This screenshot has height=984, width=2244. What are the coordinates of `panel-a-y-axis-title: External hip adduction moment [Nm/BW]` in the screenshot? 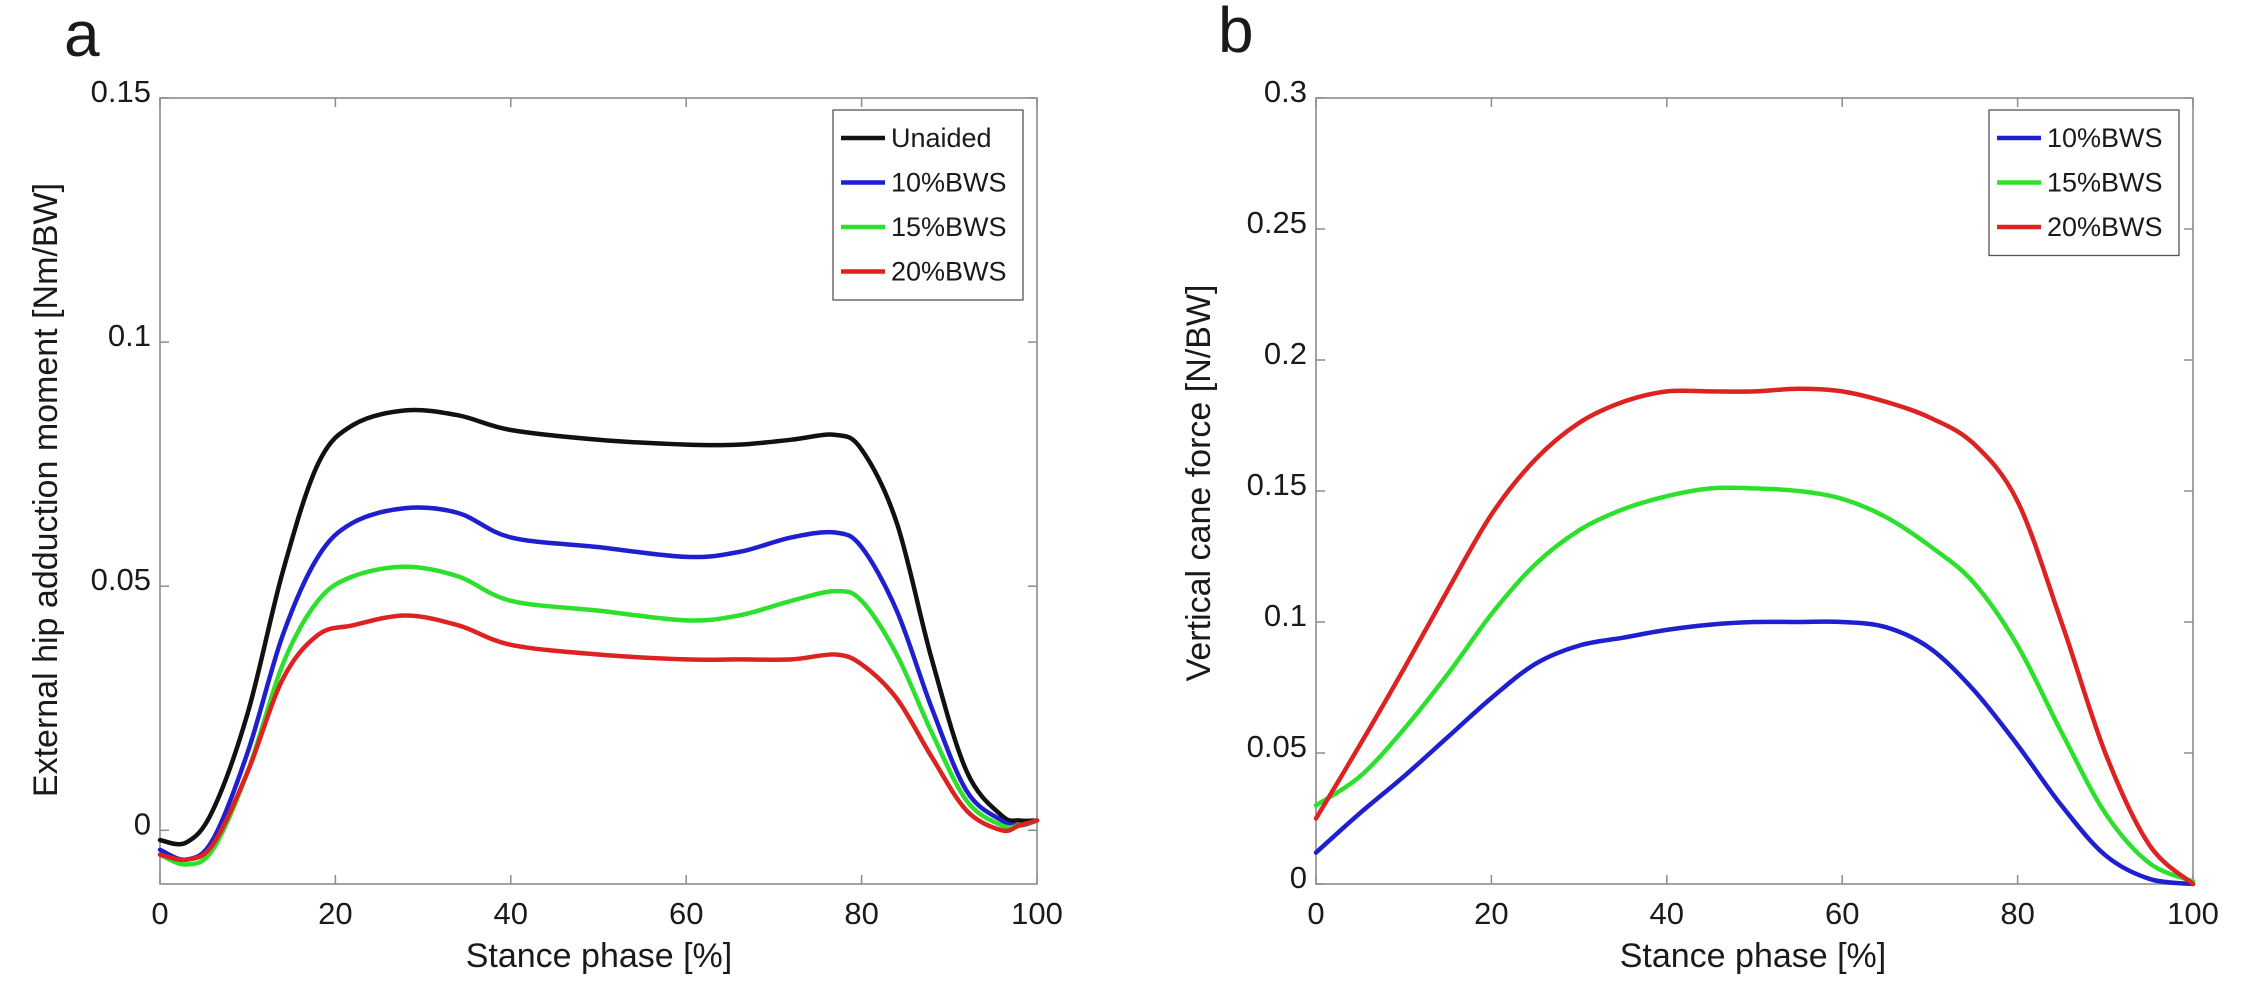 It's located at (46, 490).